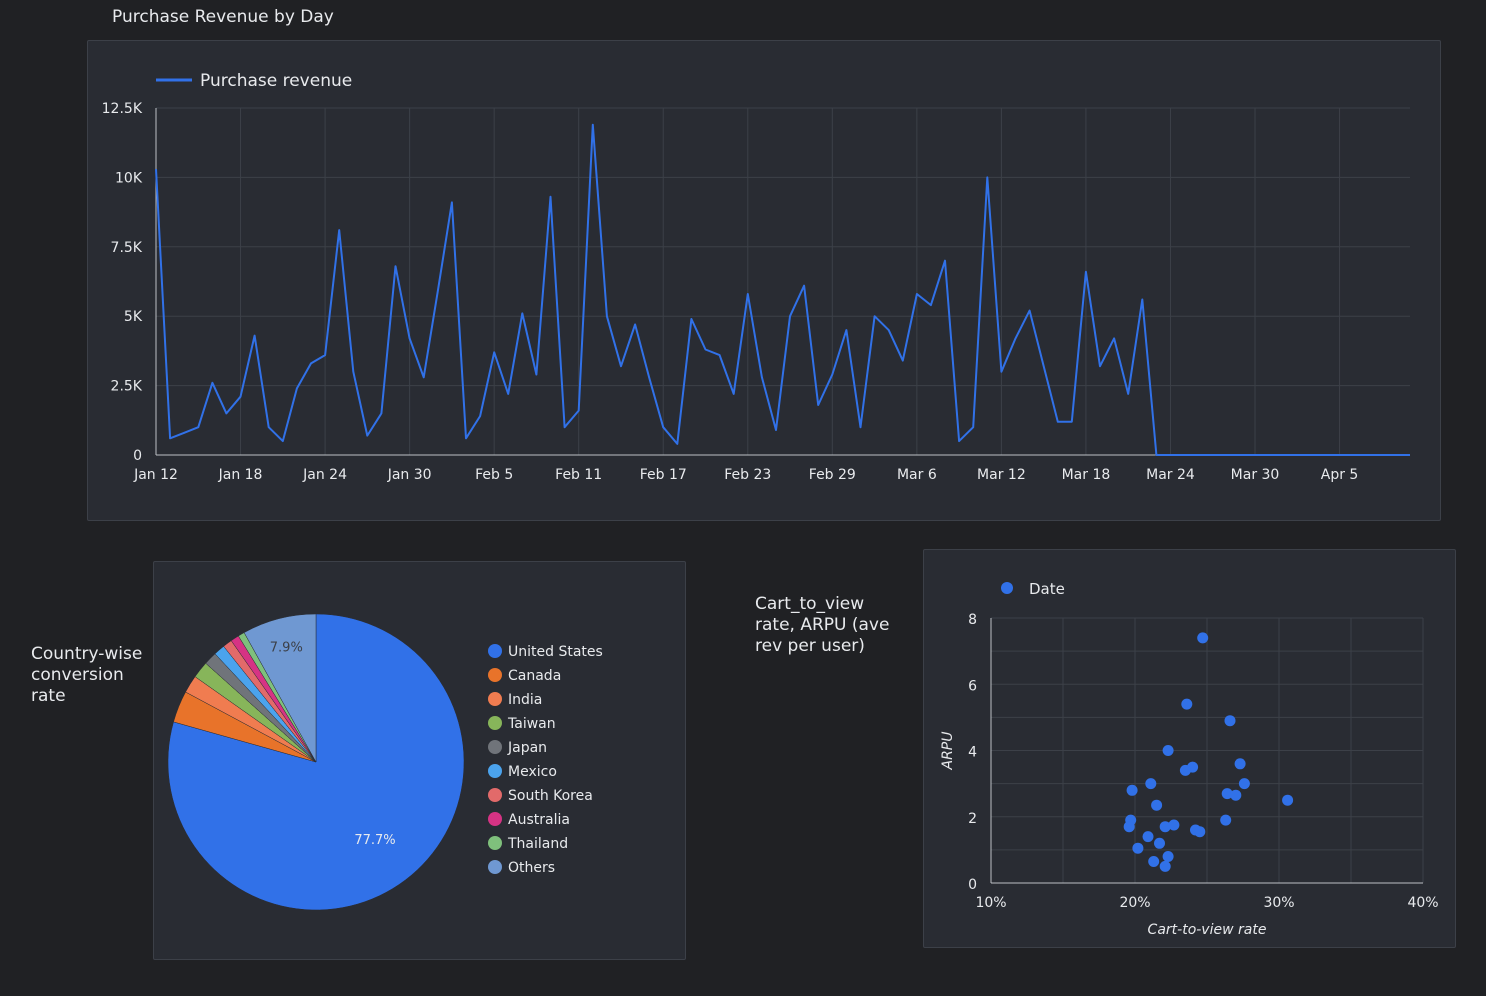  What do you see at coordinates (127, 387) in the screenshot?
I see `y-tick-label: 2.5K` at bounding box center [127, 387].